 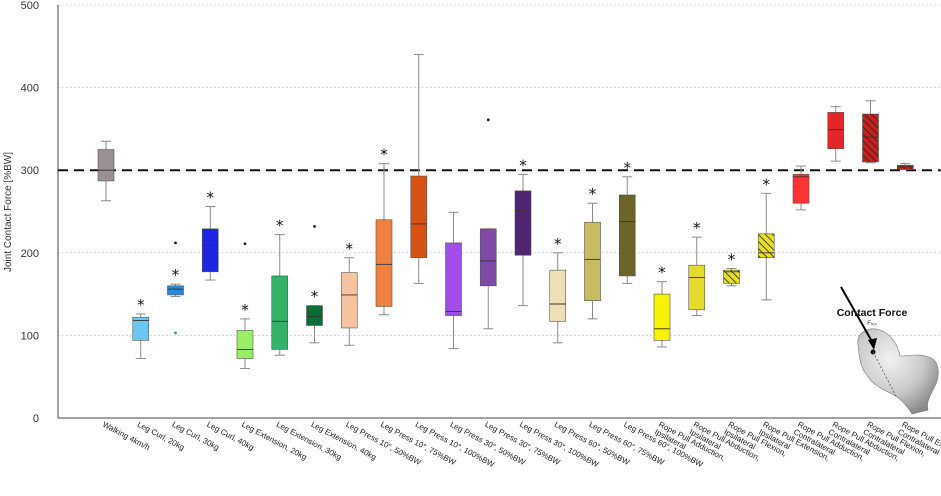 I want to click on femur-bone-shape, so click(x=898, y=371).